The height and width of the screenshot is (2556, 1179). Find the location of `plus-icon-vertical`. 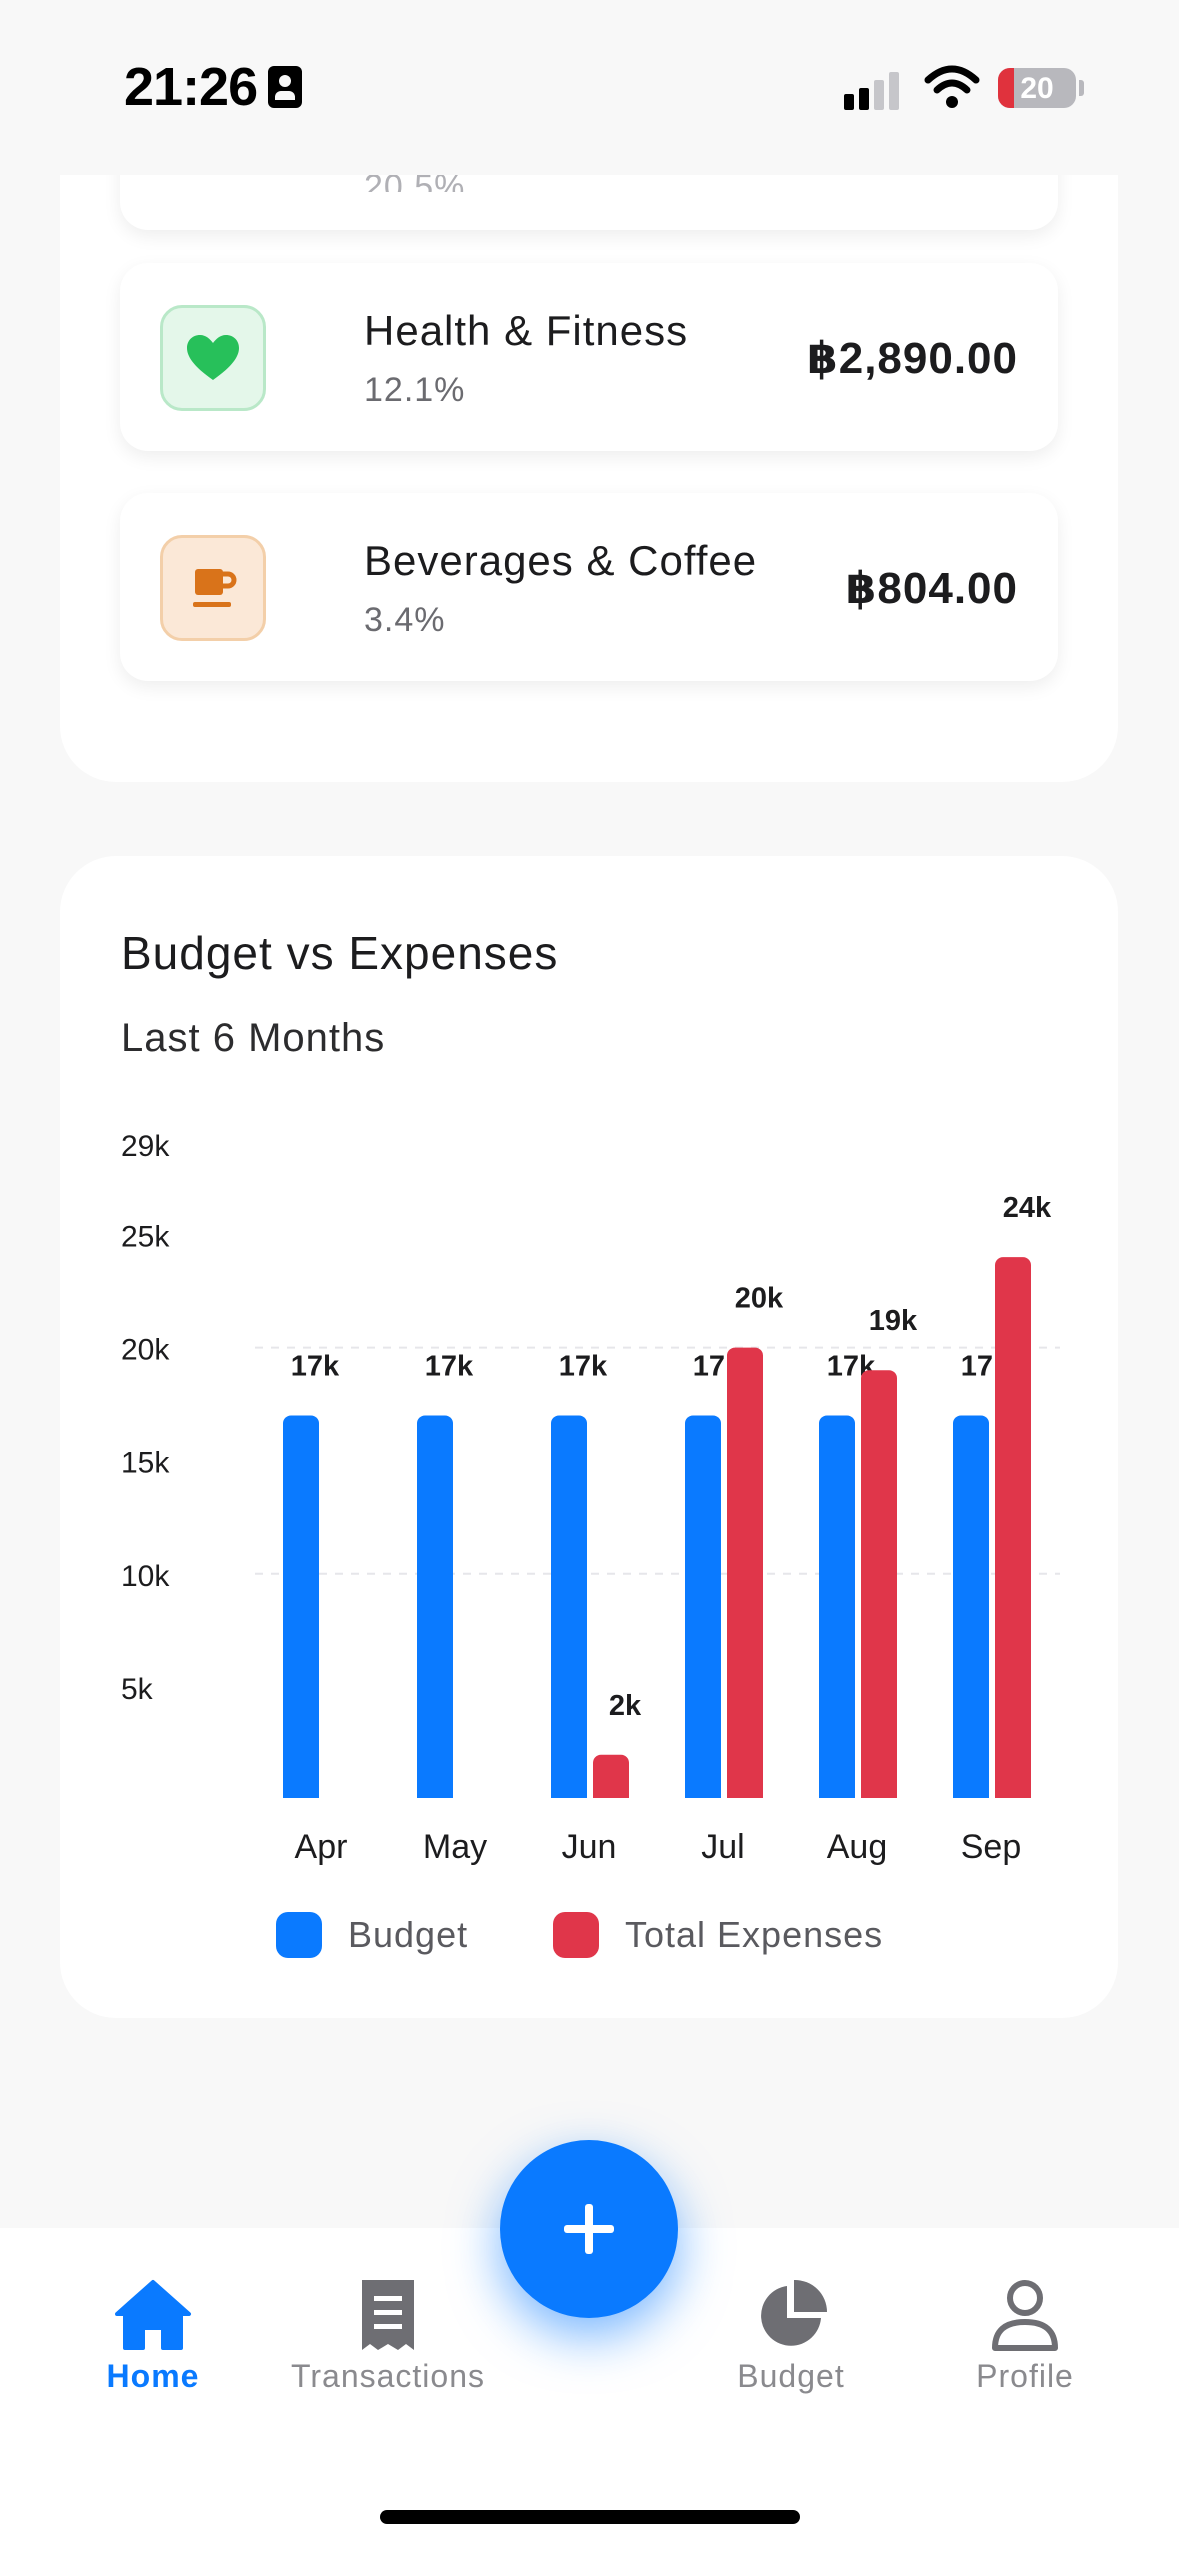

plus-icon-vertical is located at coordinates (589, 2229).